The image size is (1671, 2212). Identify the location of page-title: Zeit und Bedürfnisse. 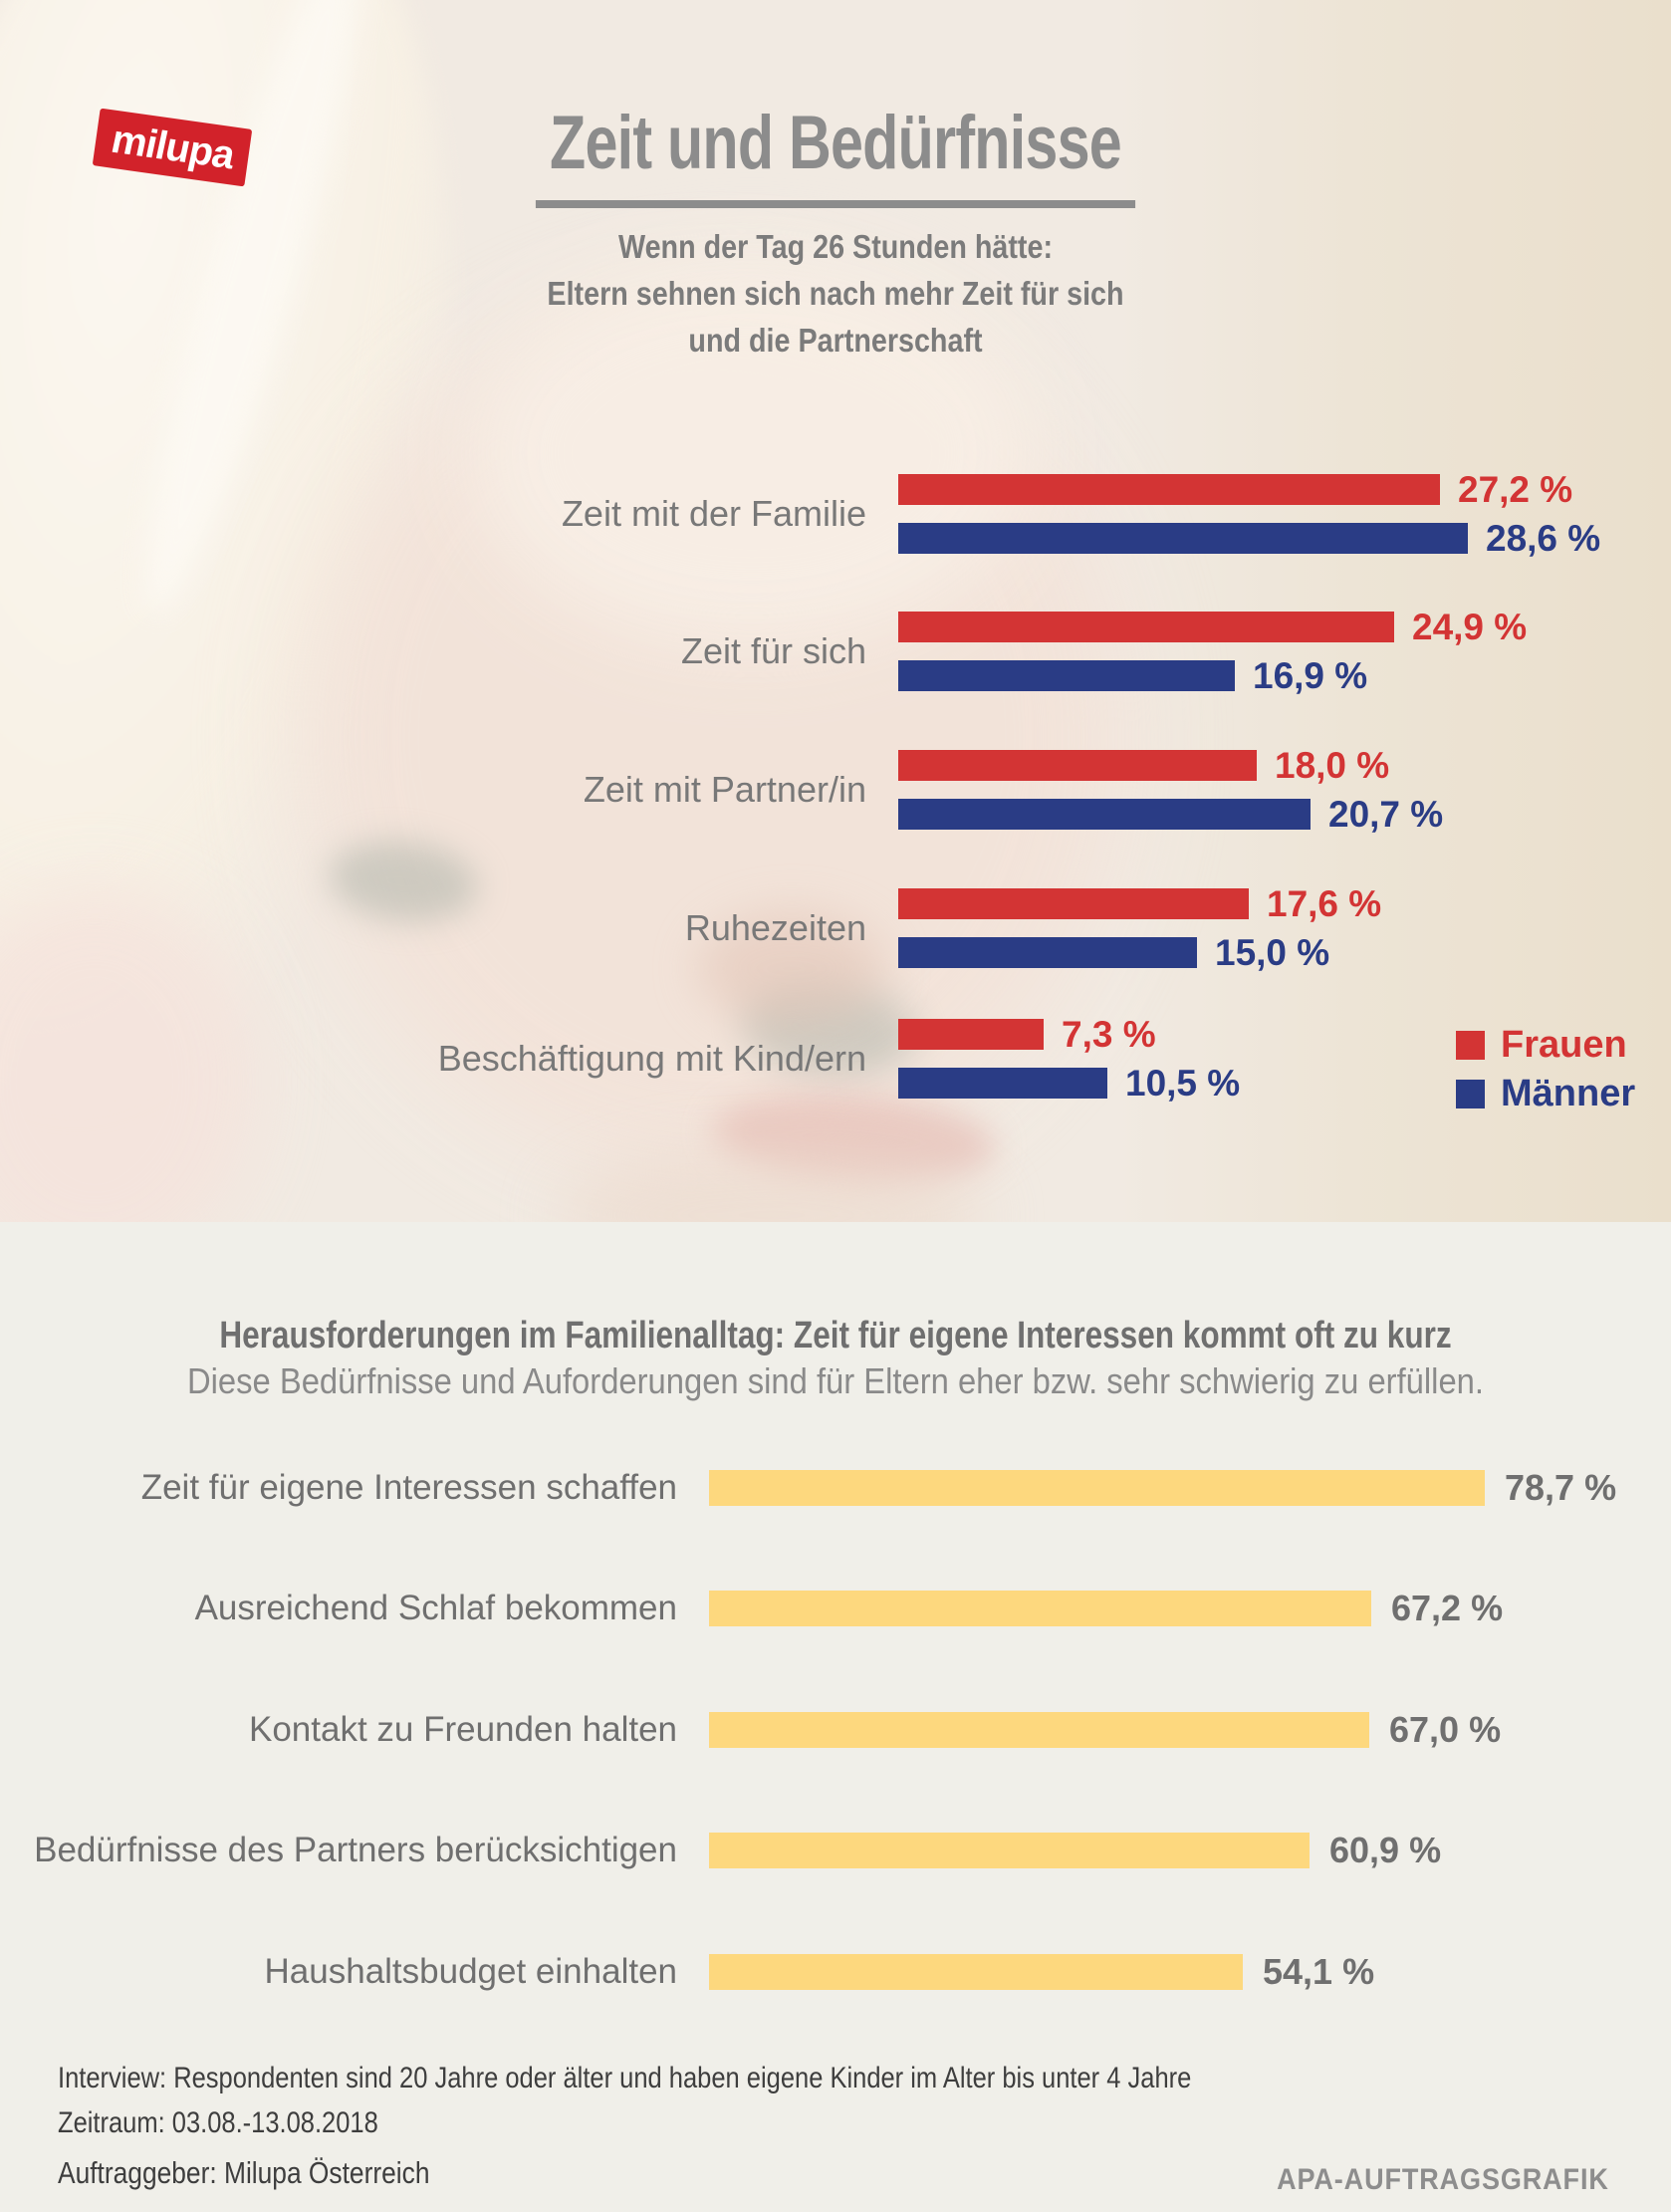
(836, 154).